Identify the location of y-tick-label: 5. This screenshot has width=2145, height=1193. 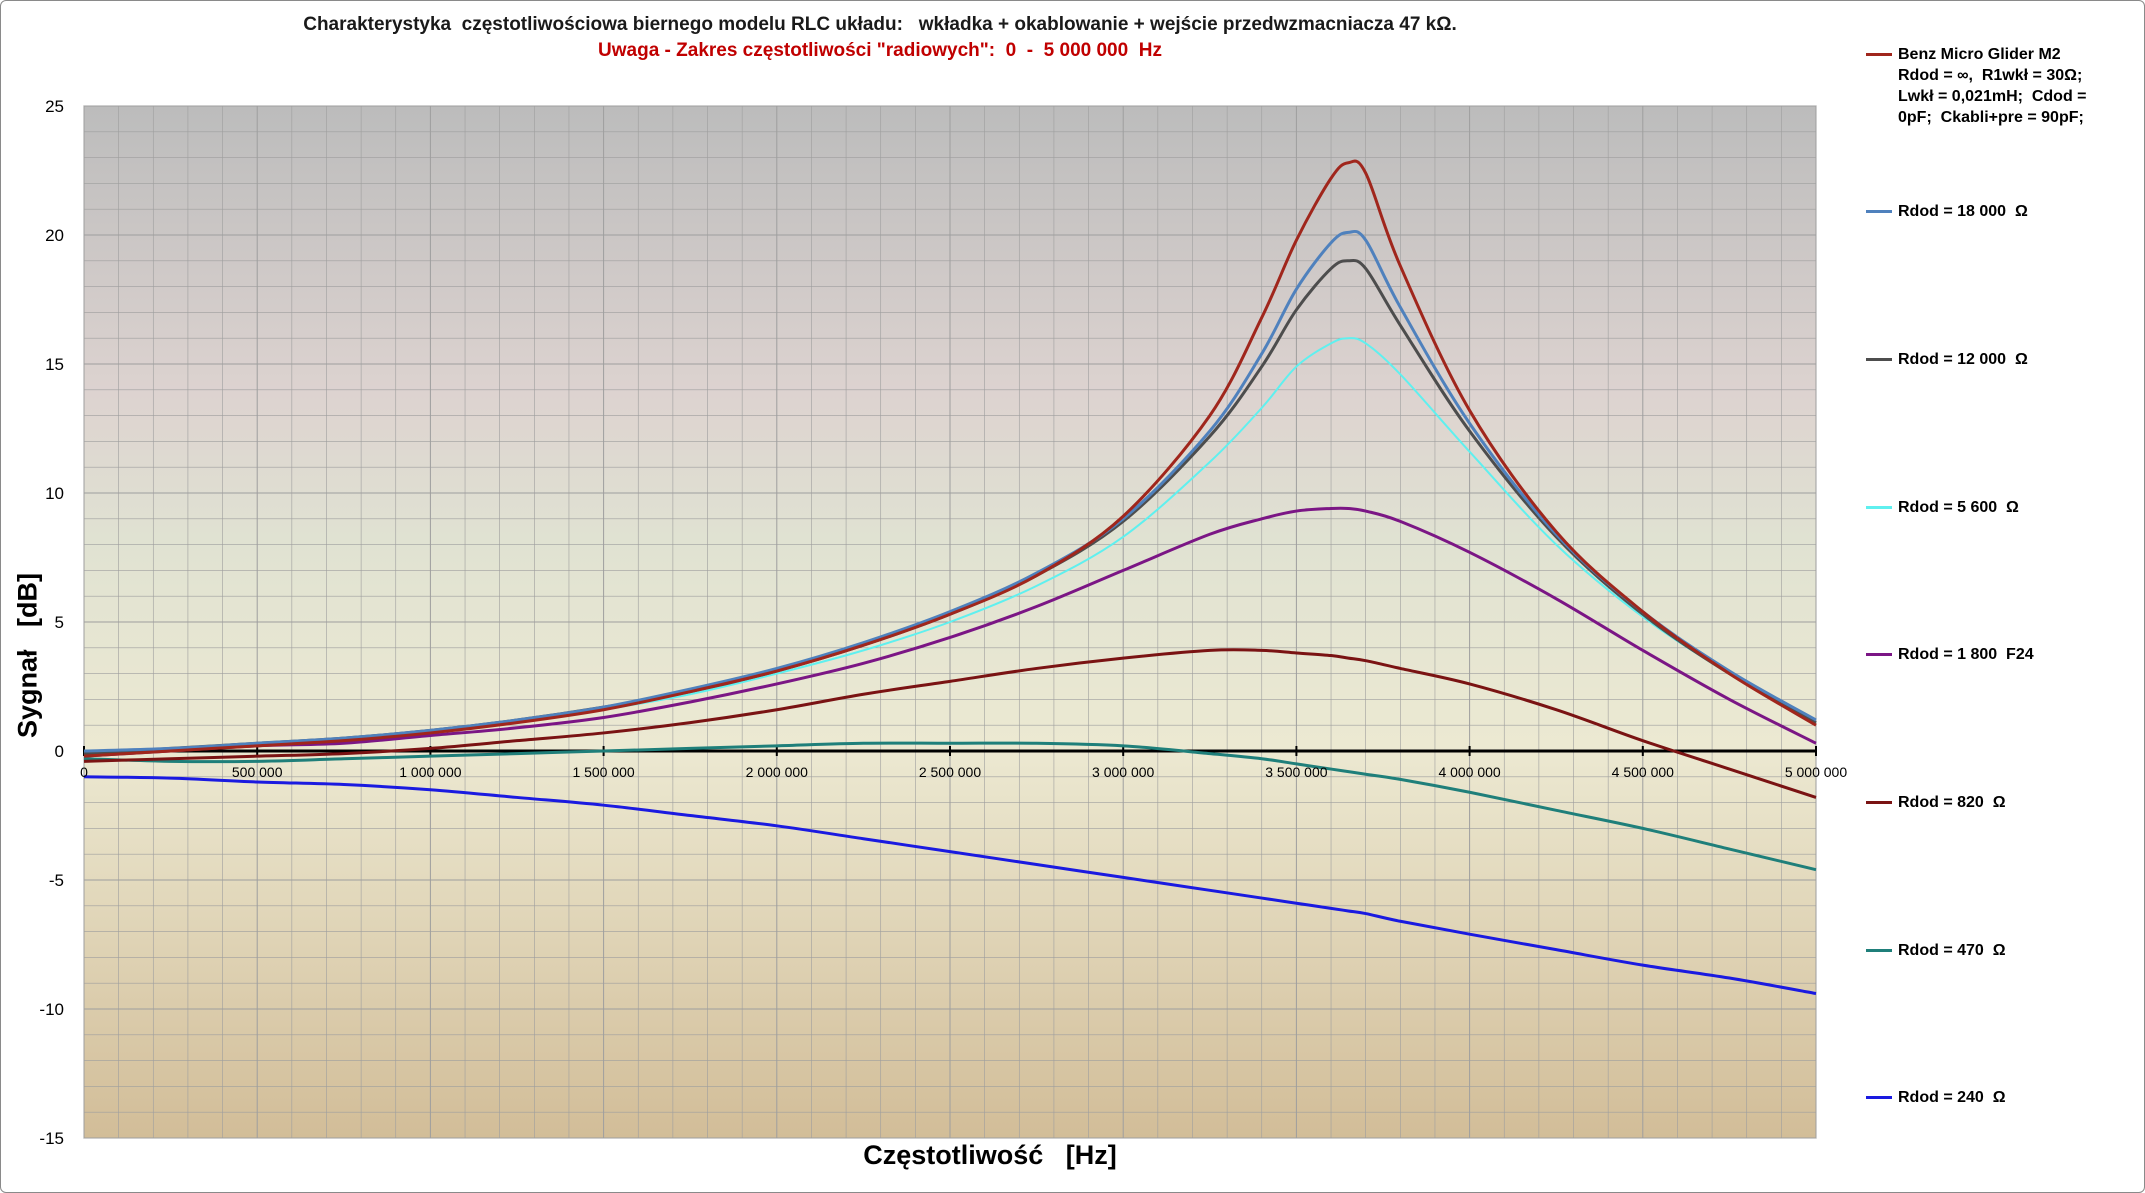
(59, 622).